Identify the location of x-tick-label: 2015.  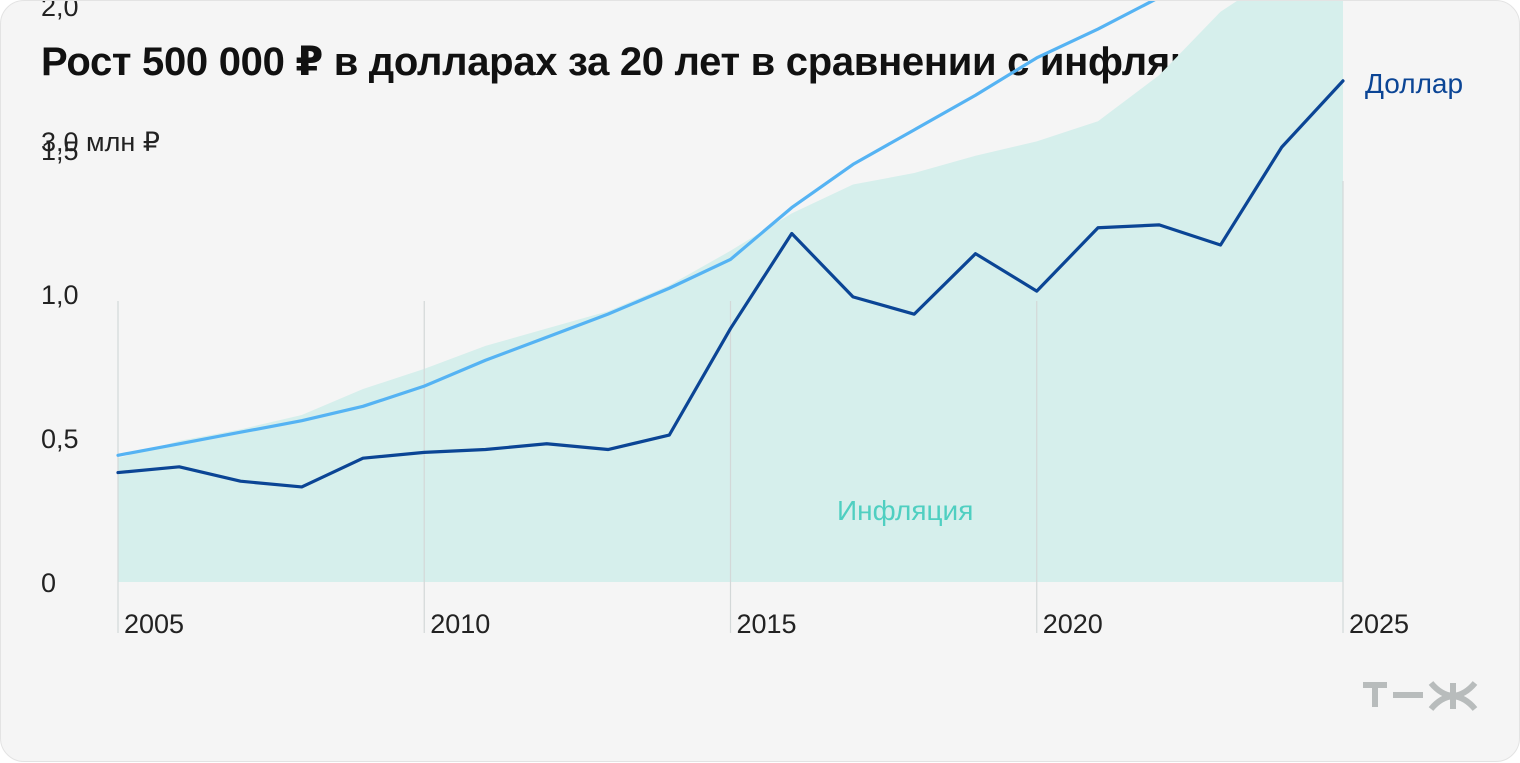
(767, 624).